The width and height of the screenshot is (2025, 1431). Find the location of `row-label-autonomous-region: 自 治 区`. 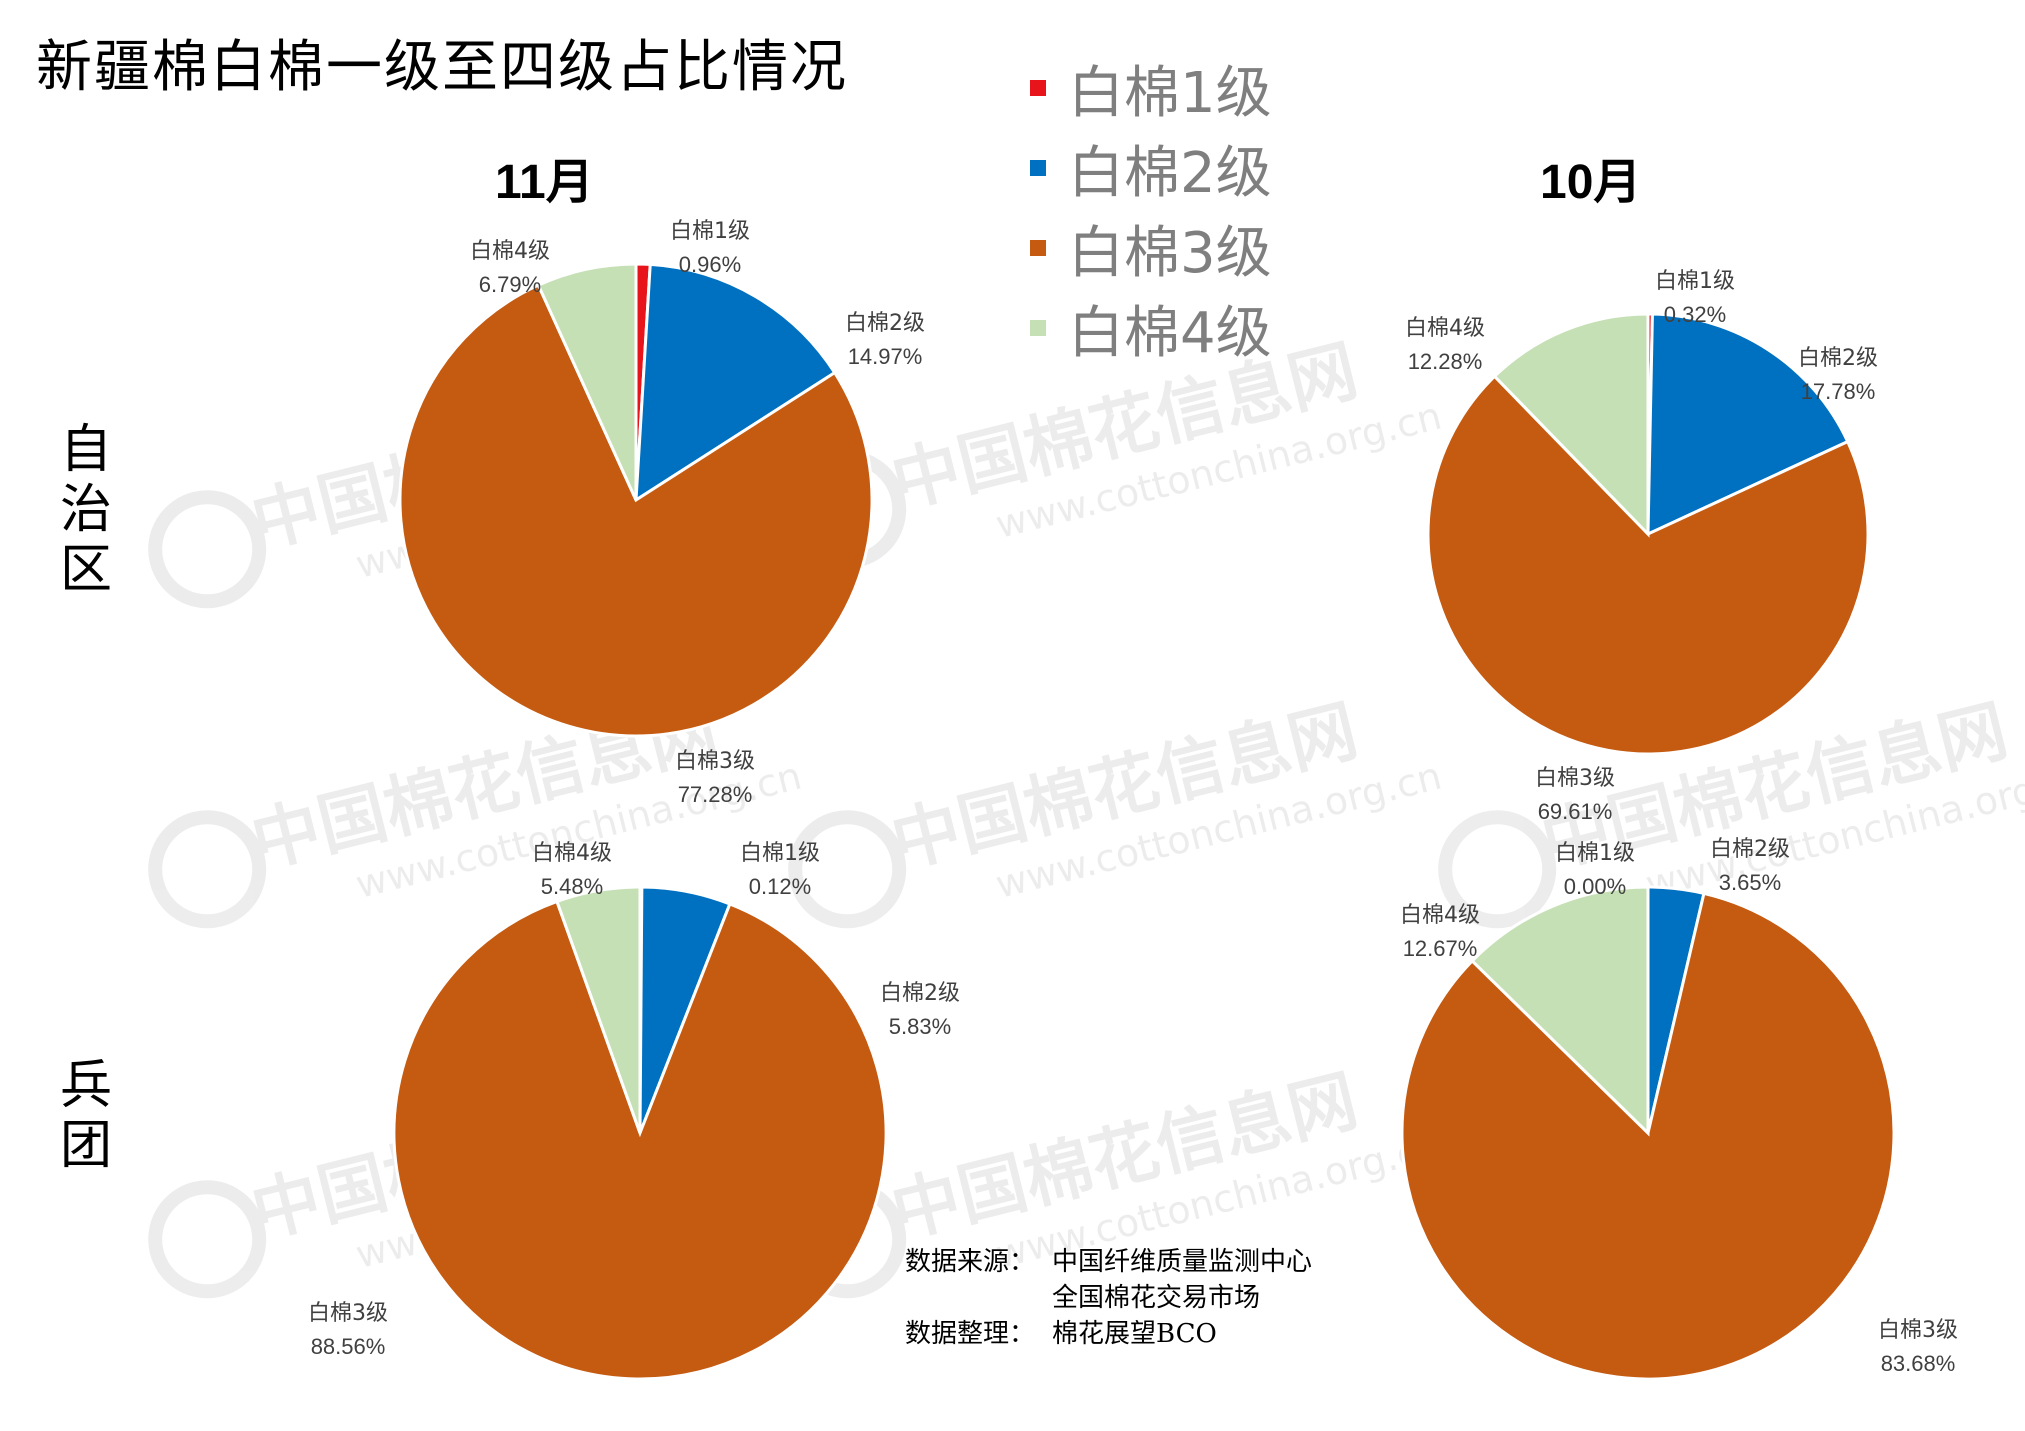

row-label-autonomous-region: 自 治 区 is located at coordinates (86, 510).